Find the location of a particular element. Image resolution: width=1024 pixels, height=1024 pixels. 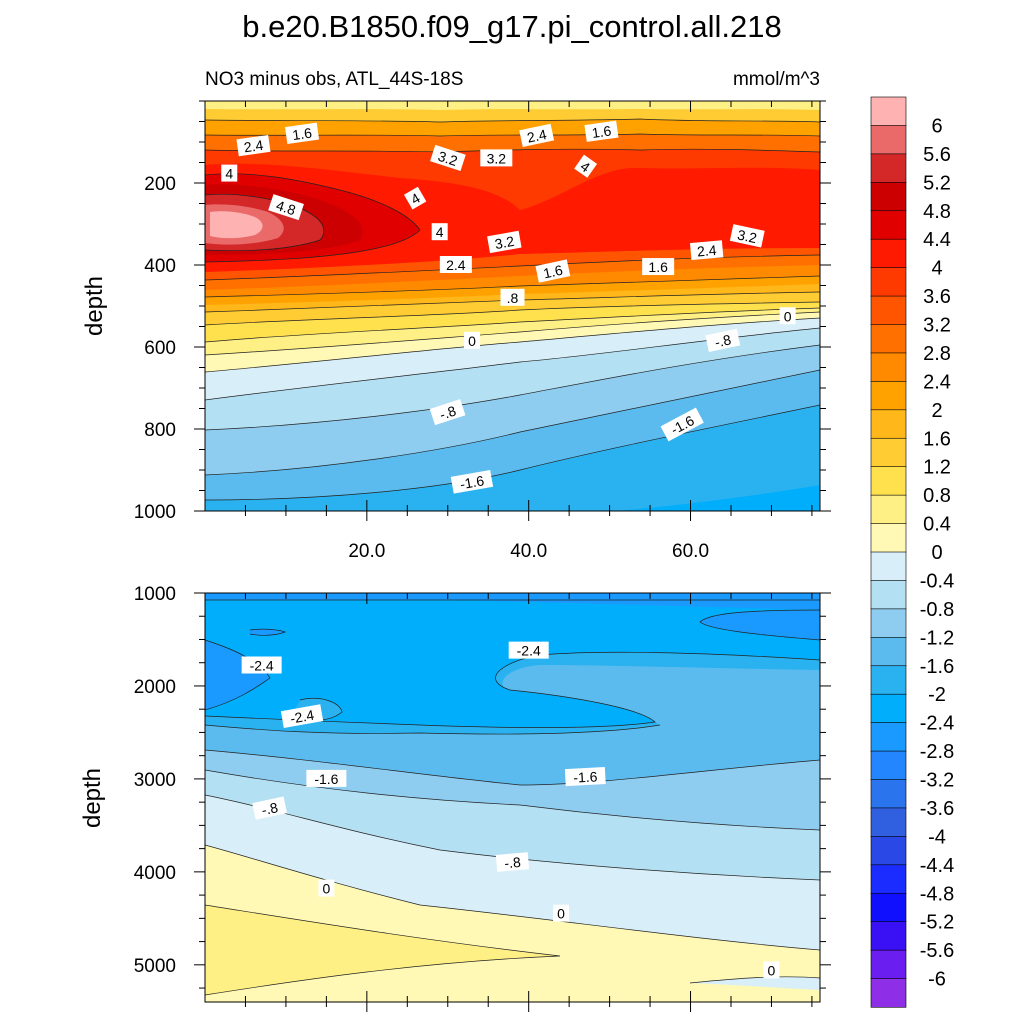

bottom-line-neg28d is located at coordinates (267, 632).